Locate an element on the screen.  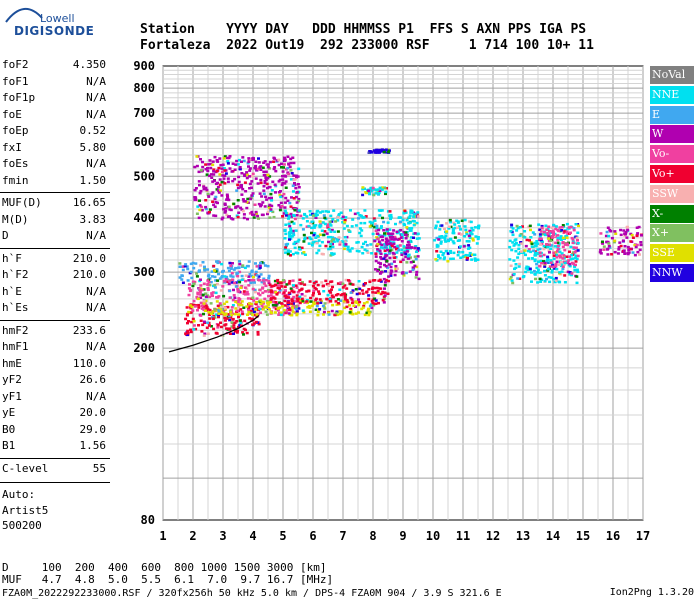
param-row: hmE 110.0 is located at coordinates (55, 365).